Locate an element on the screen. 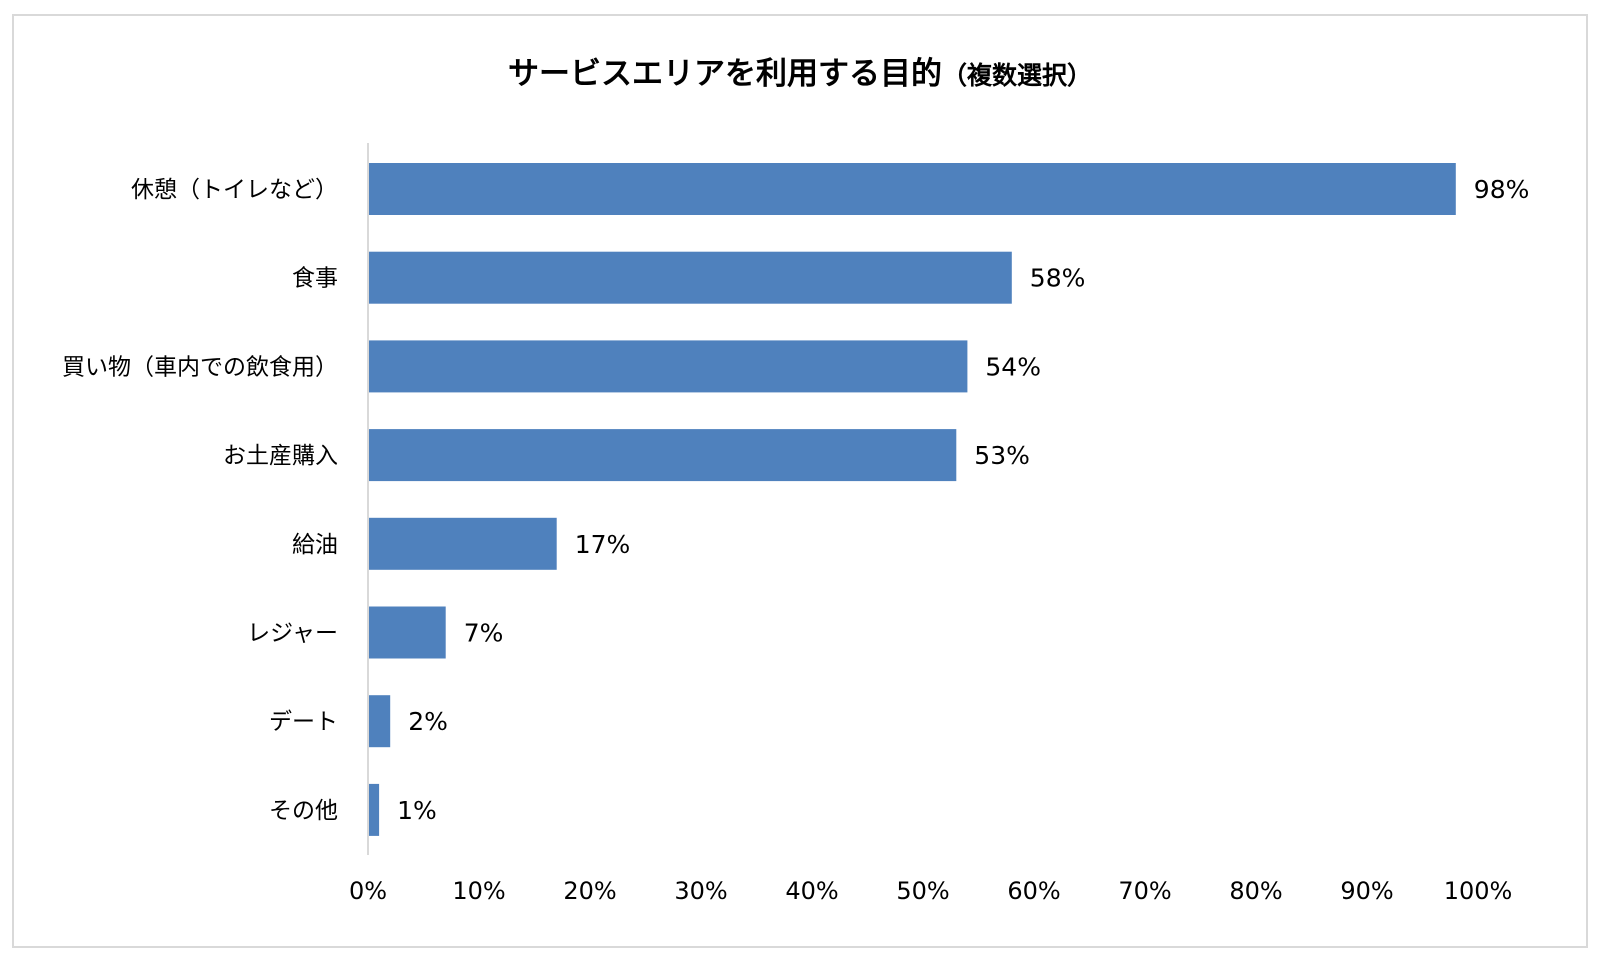 Image resolution: width=1600 pixels, height=962 pixels. chart-title-main: サービスエリアを利用する目的 is located at coordinates (724, 74).